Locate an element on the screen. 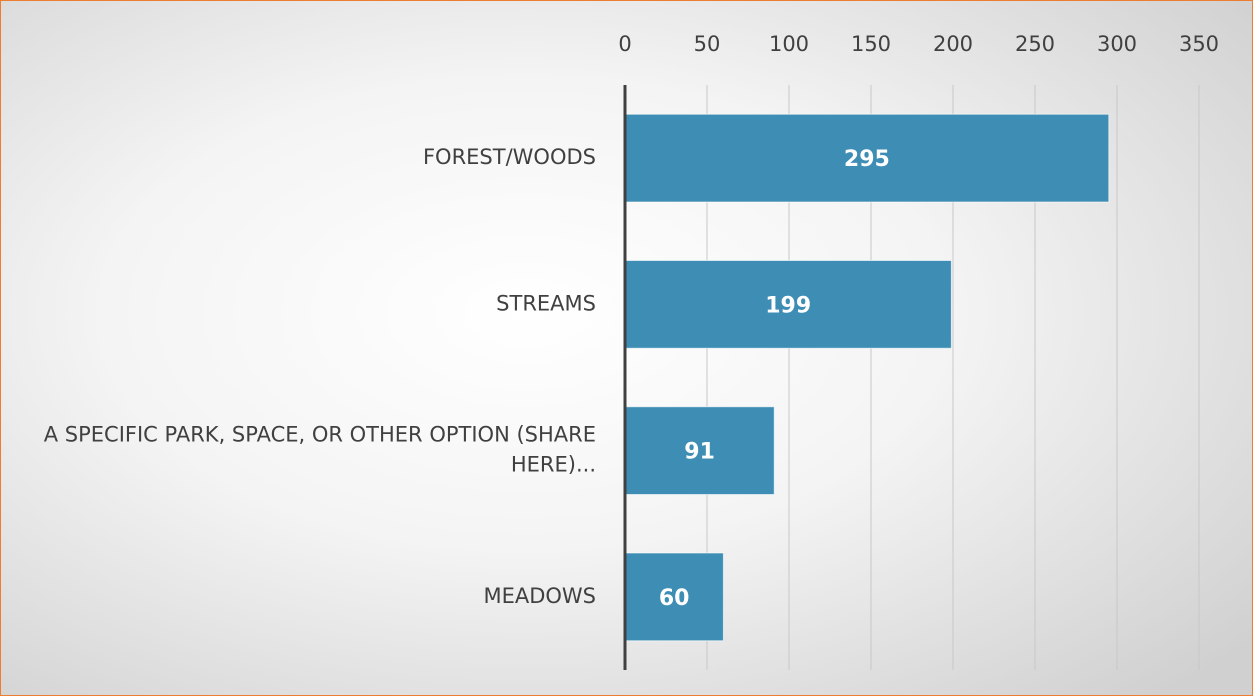 This screenshot has height=696, width=1253. data-label: 295 is located at coordinates (867, 159).